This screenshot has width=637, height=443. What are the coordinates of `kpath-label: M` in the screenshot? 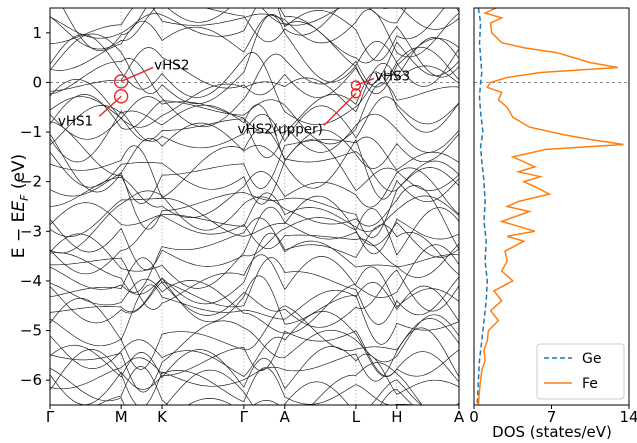 It's located at (121, 417).